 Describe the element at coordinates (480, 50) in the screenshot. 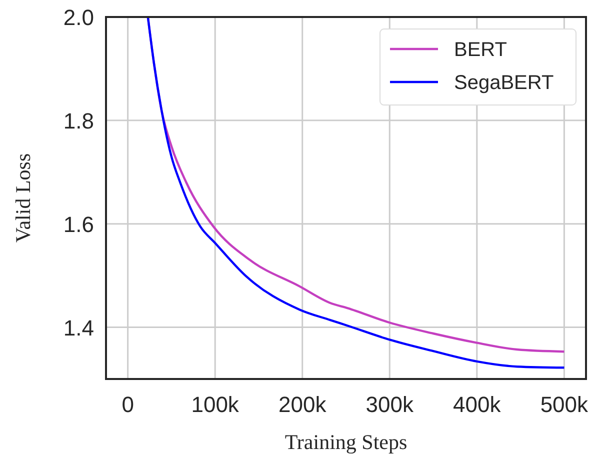

I see `legend-label: BERT` at that location.